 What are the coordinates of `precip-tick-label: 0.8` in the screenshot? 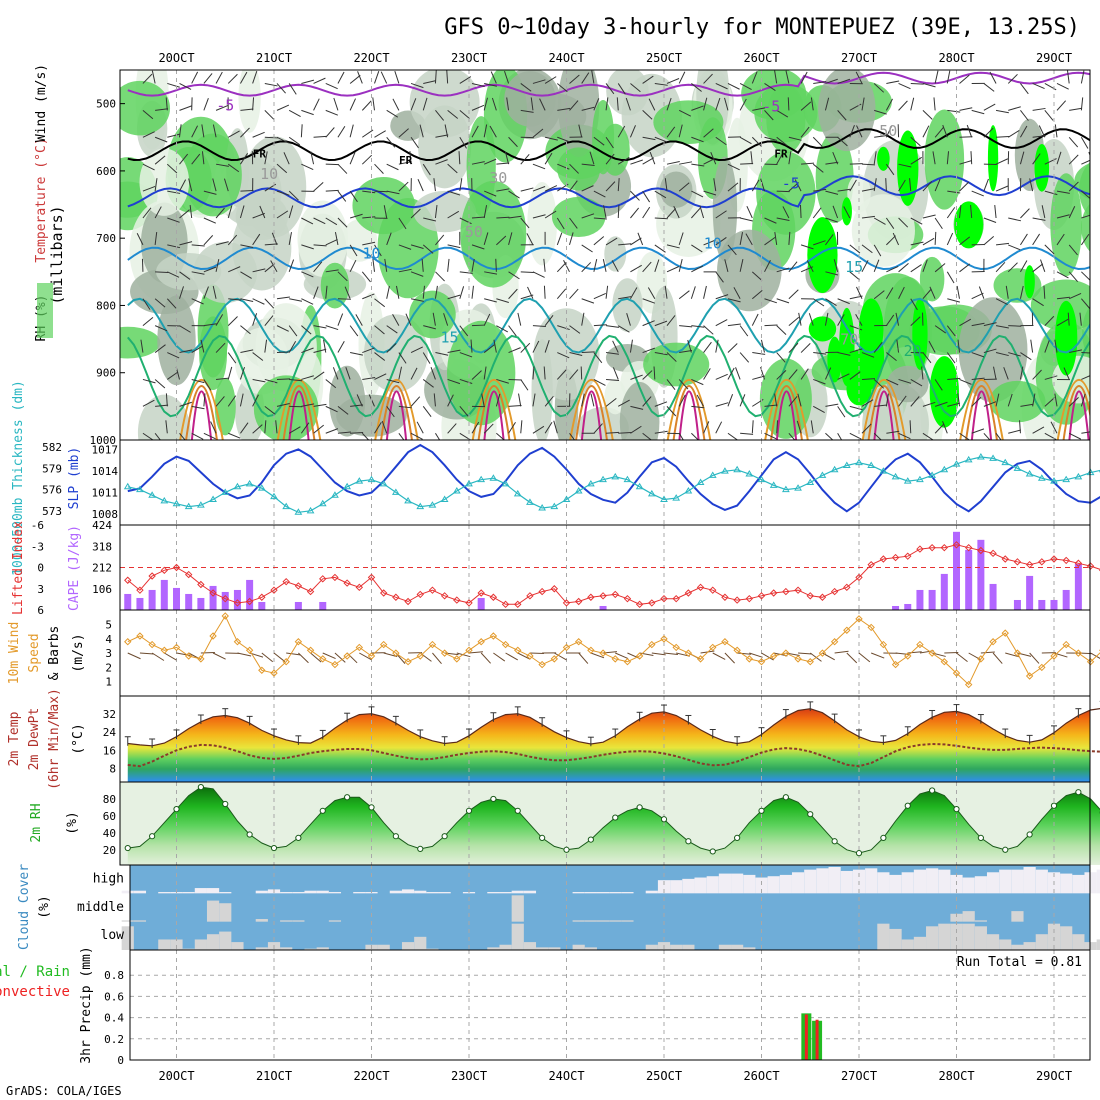 It's located at (114, 975).